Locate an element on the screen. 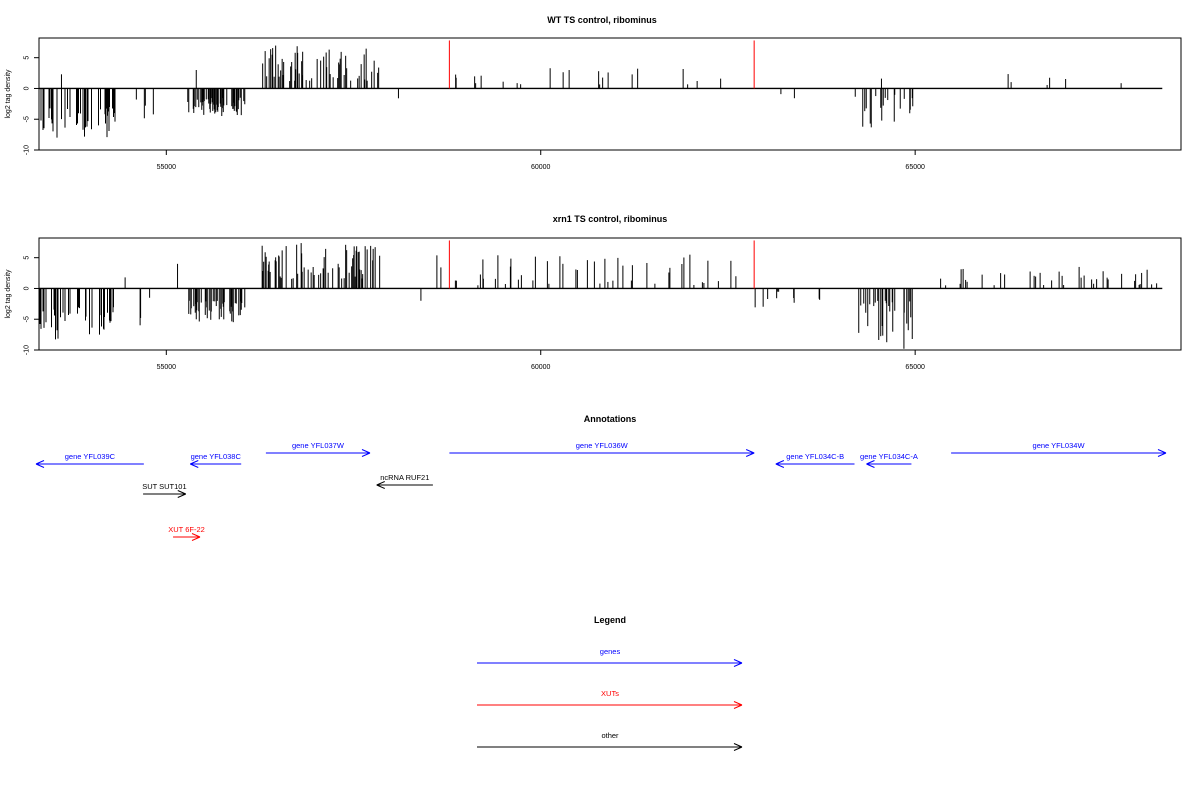 The image size is (1200, 805). legend-item: other is located at coordinates (610, 741).